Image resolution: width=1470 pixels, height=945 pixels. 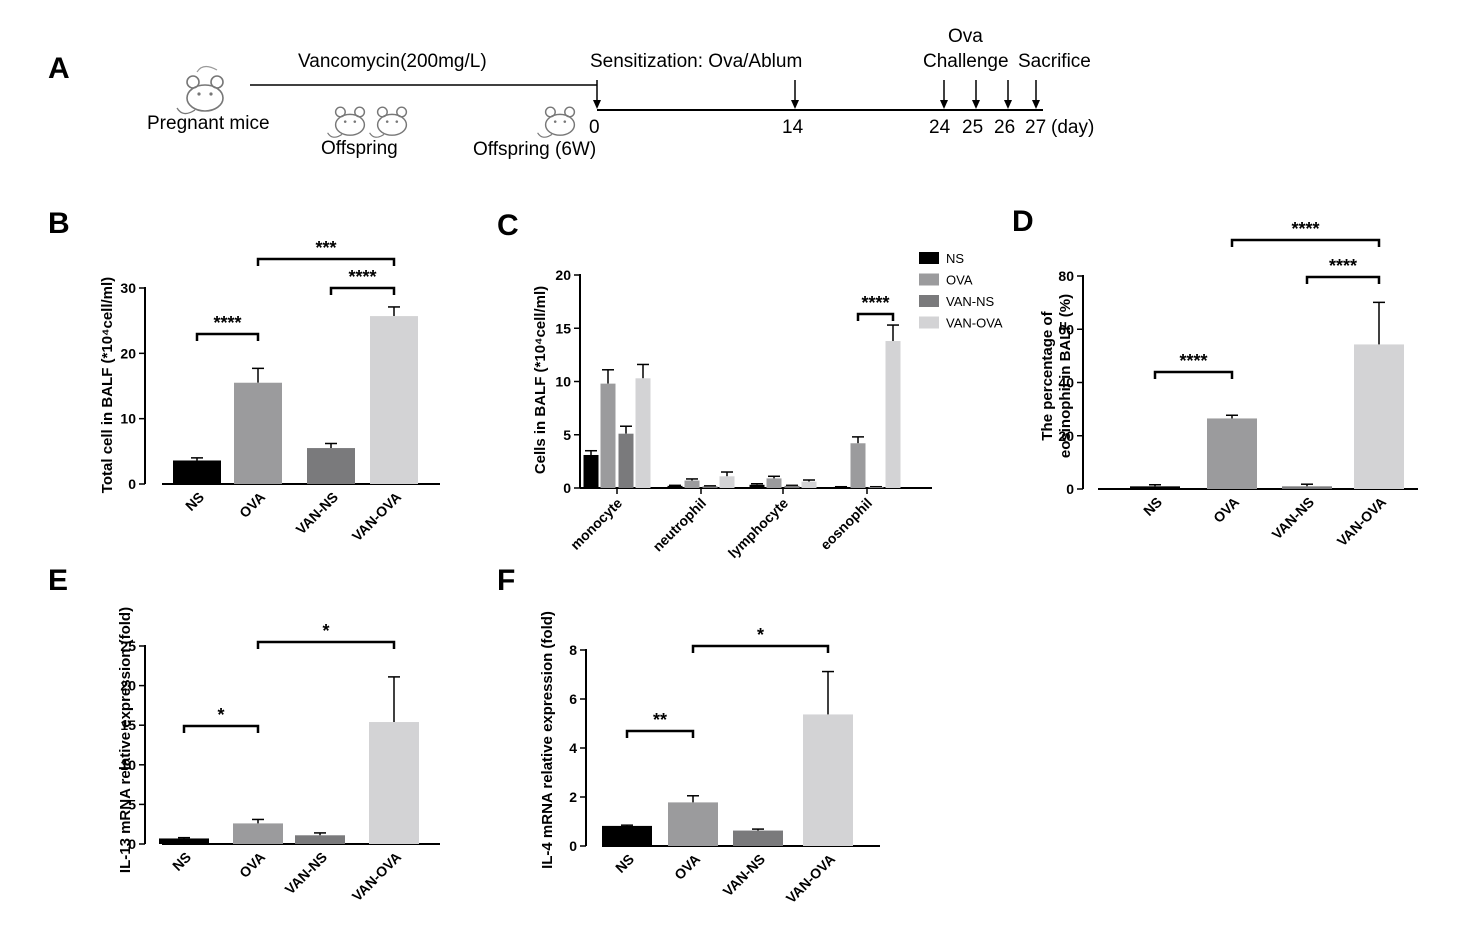 What do you see at coordinates (573, 650) in the screenshot?
I see `y-tick-label: 8` at bounding box center [573, 650].